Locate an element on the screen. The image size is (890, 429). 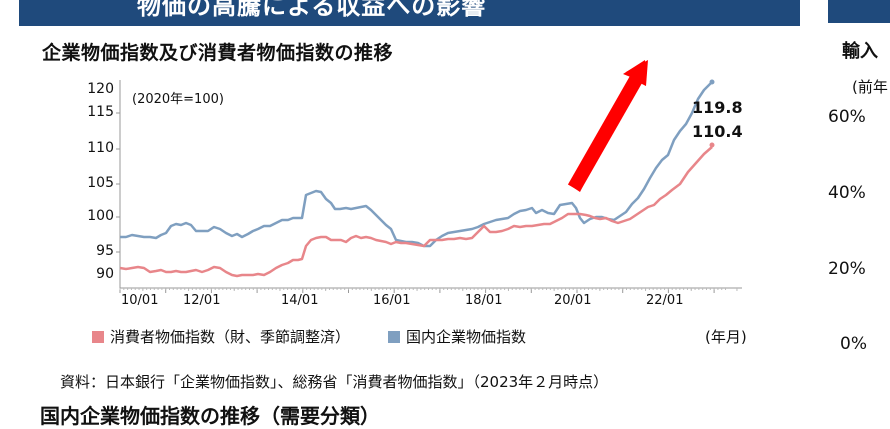
legend-label: 国内企業物価指数 is located at coordinates (466, 337).